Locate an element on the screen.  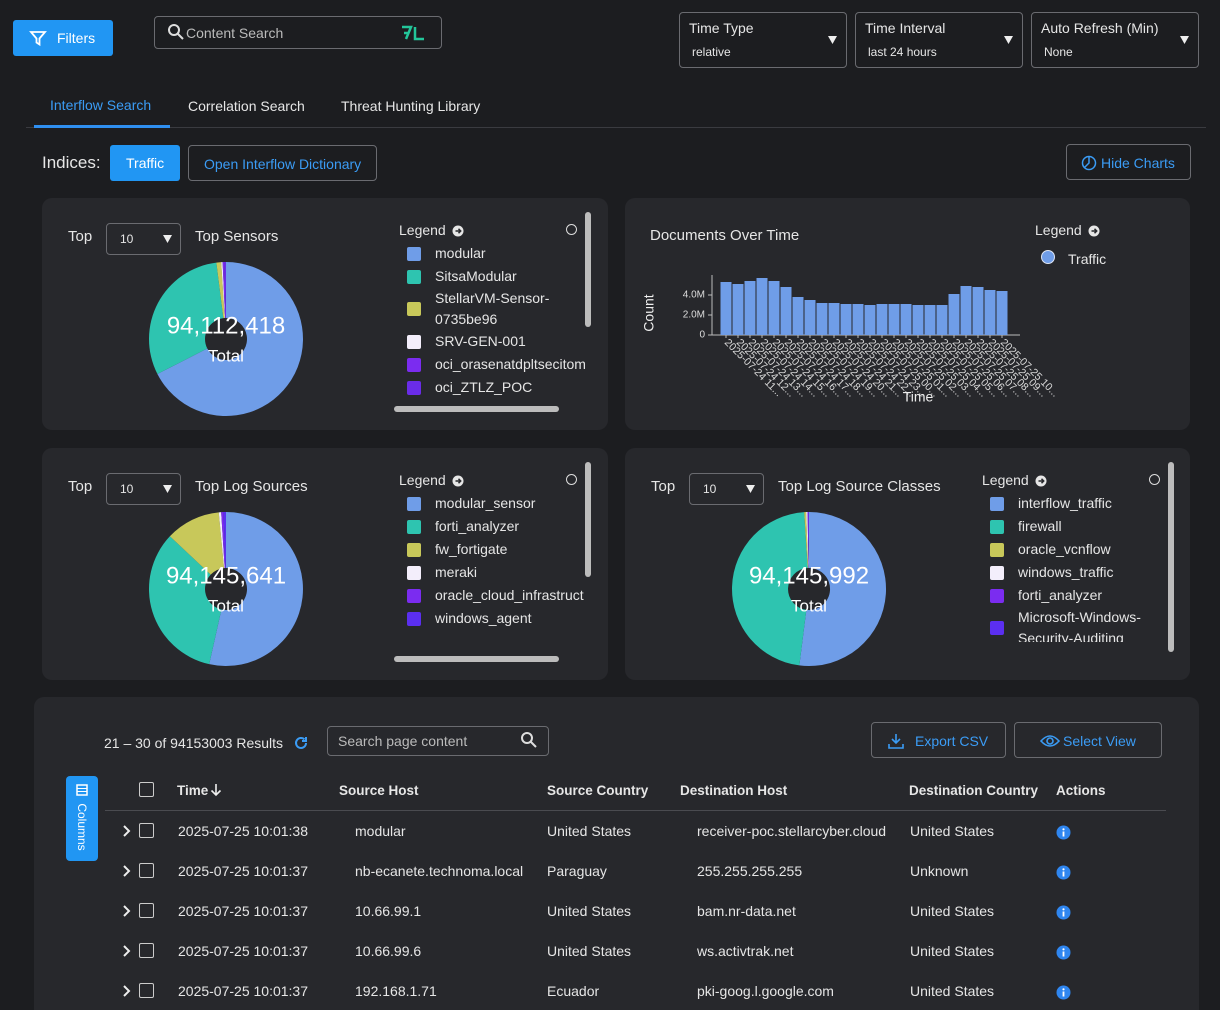
legend-arrow is located at coordinates (1041, 481).